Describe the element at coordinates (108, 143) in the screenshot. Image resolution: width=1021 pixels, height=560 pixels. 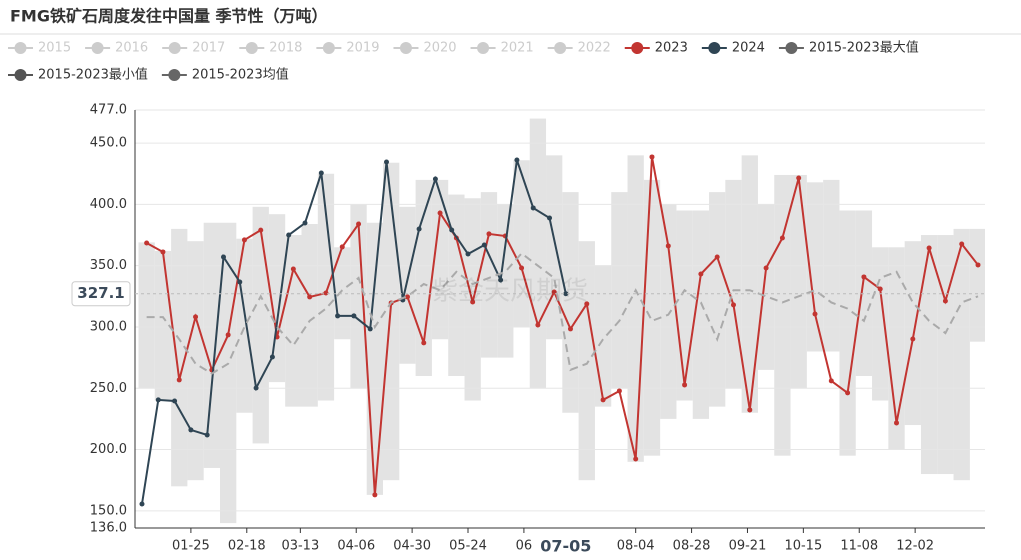
I see `y-tick-label: 450.0` at that location.